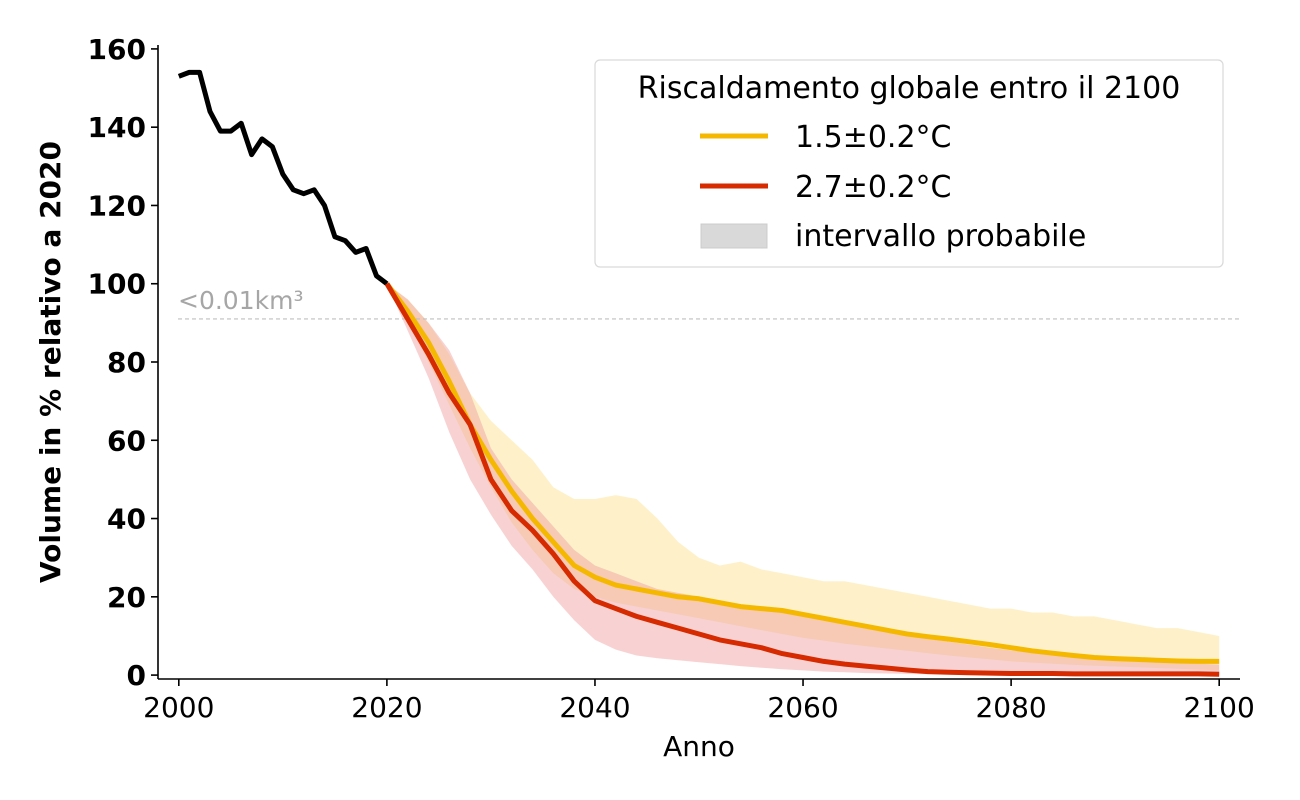 This screenshot has width=1300, height=800. I want to click on x-tick-label: 2080, so click(1010, 707).